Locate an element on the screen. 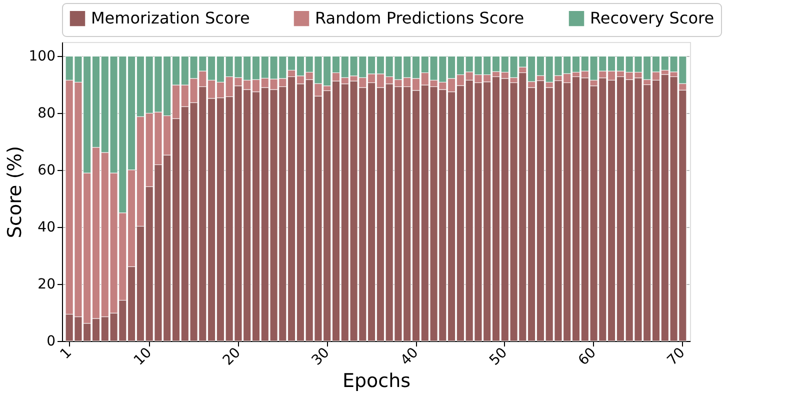 Image resolution: width=793 pixels, height=399 pixels. x-tick-label: 60 is located at coordinates (588, 356).